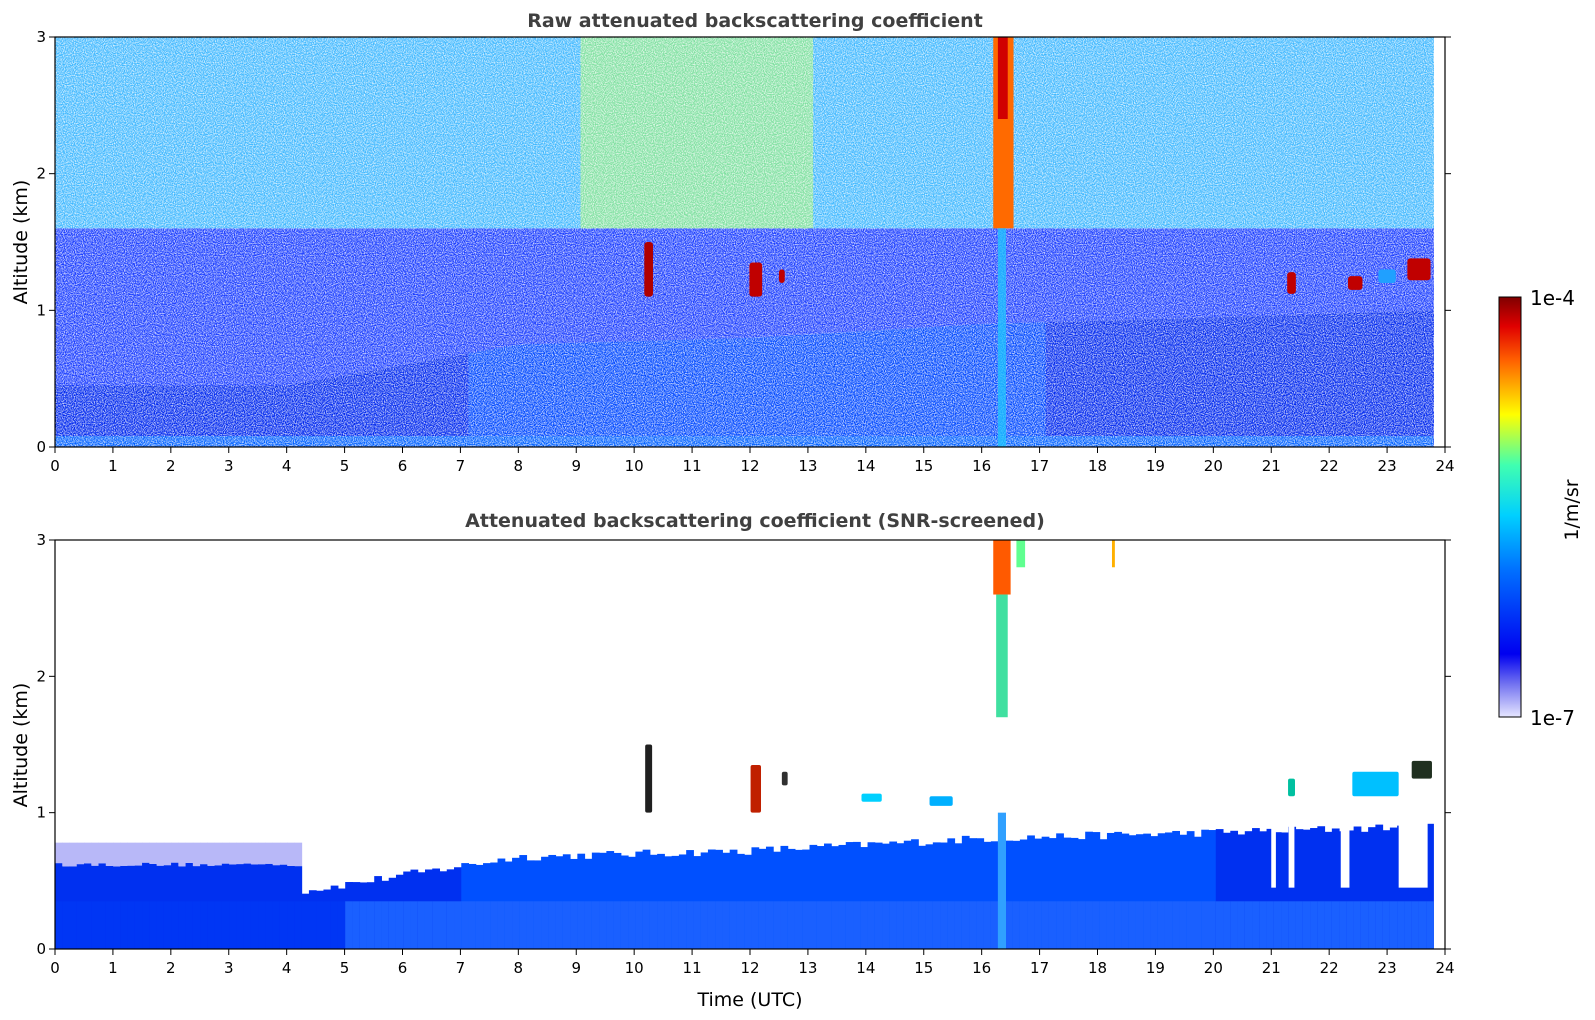  Describe the element at coordinates (1039, 466) in the screenshot. I see `x-tick-label: 17` at that location.